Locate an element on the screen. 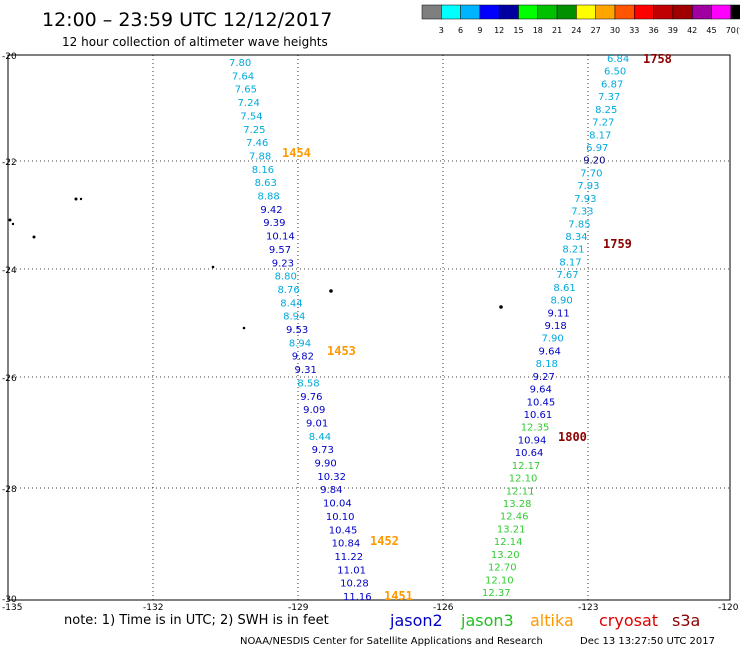 The height and width of the screenshot is (650, 740). wave-height-value: 11.01 is located at coordinates (351, 570).